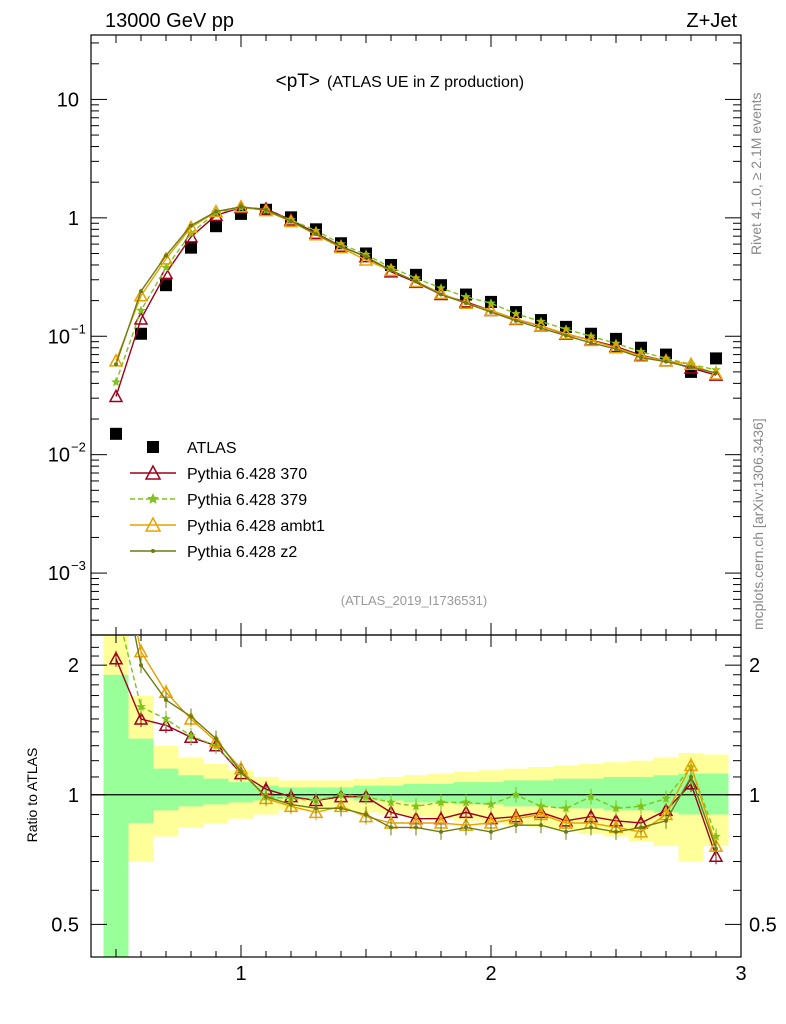 The image size is (786, 1024). What do you see at coordinates (754, 666) in the screenshot?
I see `ratio-y-tick-label-right: 2` at bounding box center [754, 666].